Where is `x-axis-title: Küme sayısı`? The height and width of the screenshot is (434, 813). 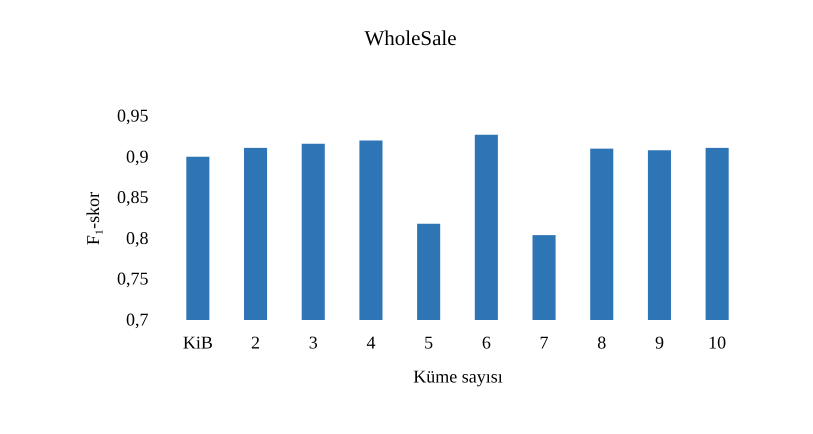
x-axis-title: Küme sayısı is located at coordinates (458, 376).